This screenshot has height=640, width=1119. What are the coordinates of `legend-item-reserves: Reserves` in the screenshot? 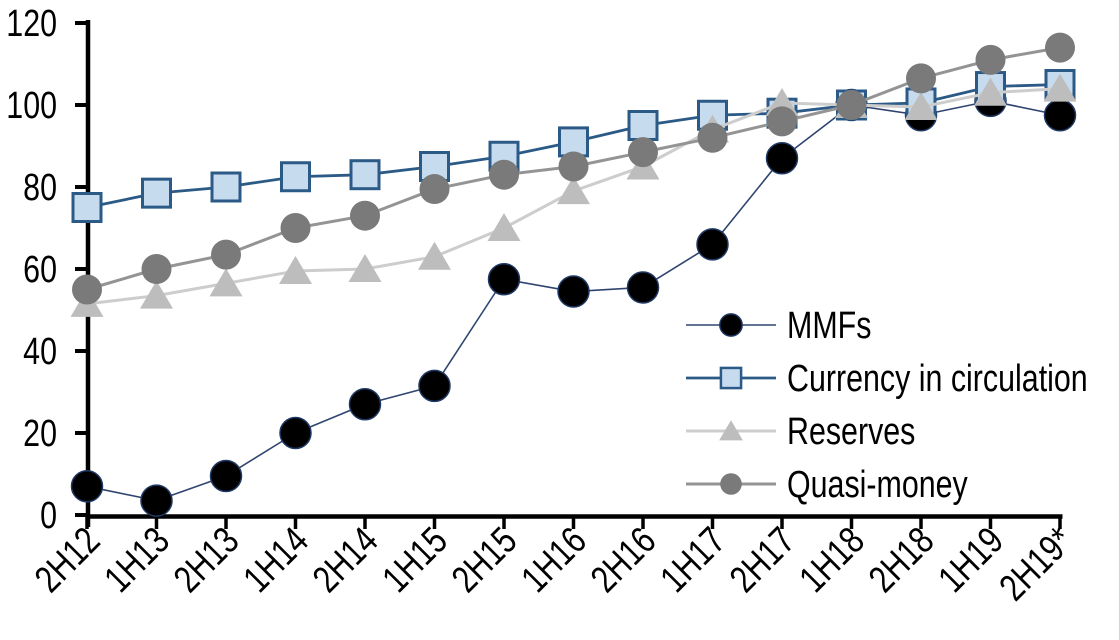 It's located at (800, 432).